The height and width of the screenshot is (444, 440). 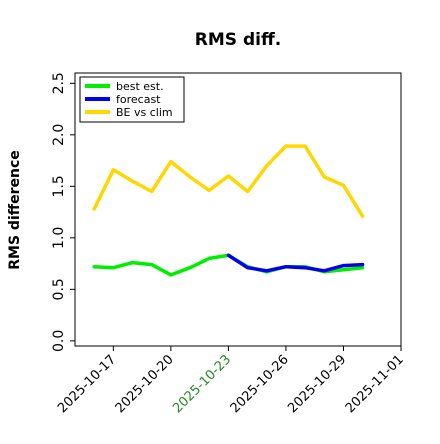 I want to click on legend-label-best-est: best est., so click(x=140, y=86).